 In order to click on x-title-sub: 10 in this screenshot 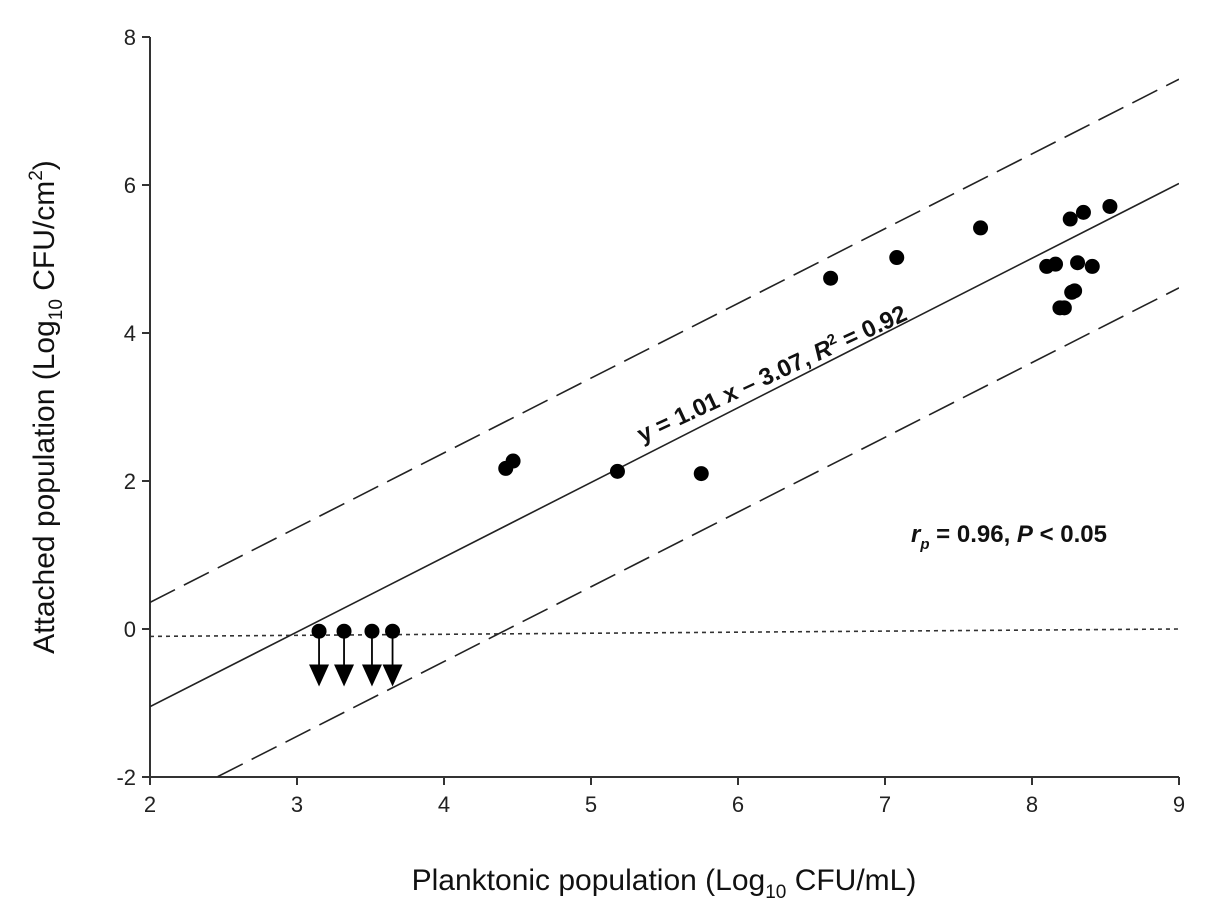, I will do `click(775, 892)`.